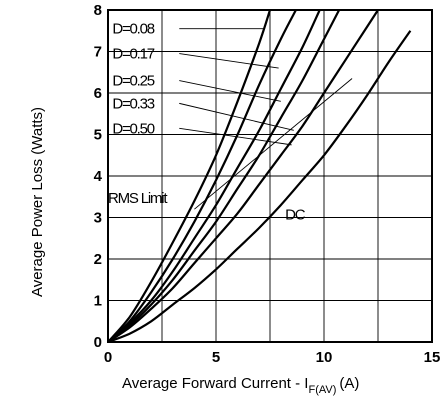 Image resolution: width=448 pixels, height=411 pixels. I want to click on y-tick-label: 8, so click(98, 10).